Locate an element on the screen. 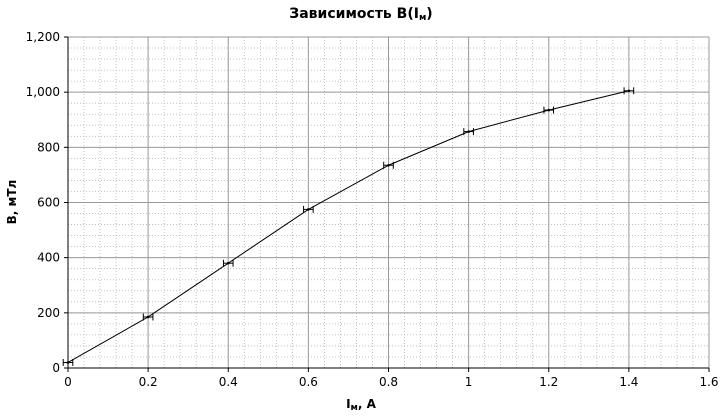 The width and height of the screenshot is (722, 419). y-tick-label: 800 is located at coordinates (48, 147).